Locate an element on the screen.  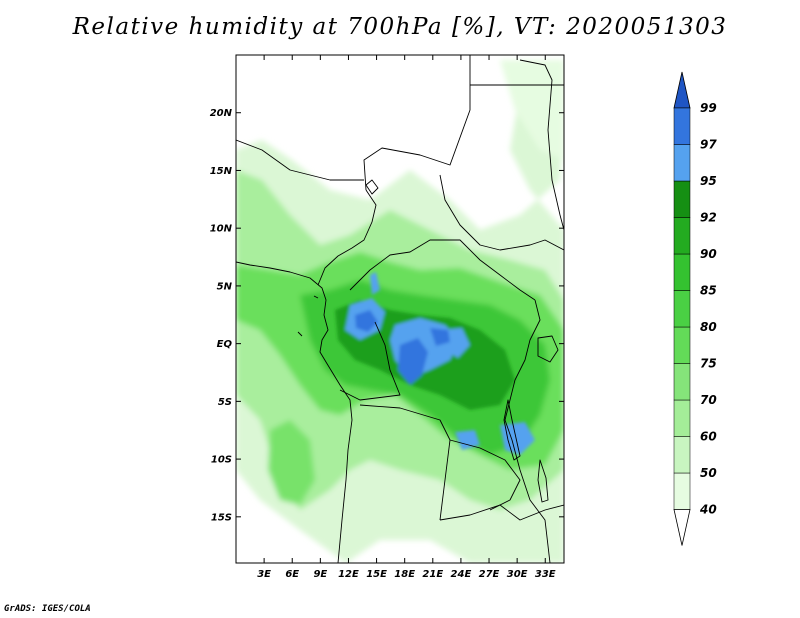
lon-tick-label: 27E is located at coordinates (489, 574).